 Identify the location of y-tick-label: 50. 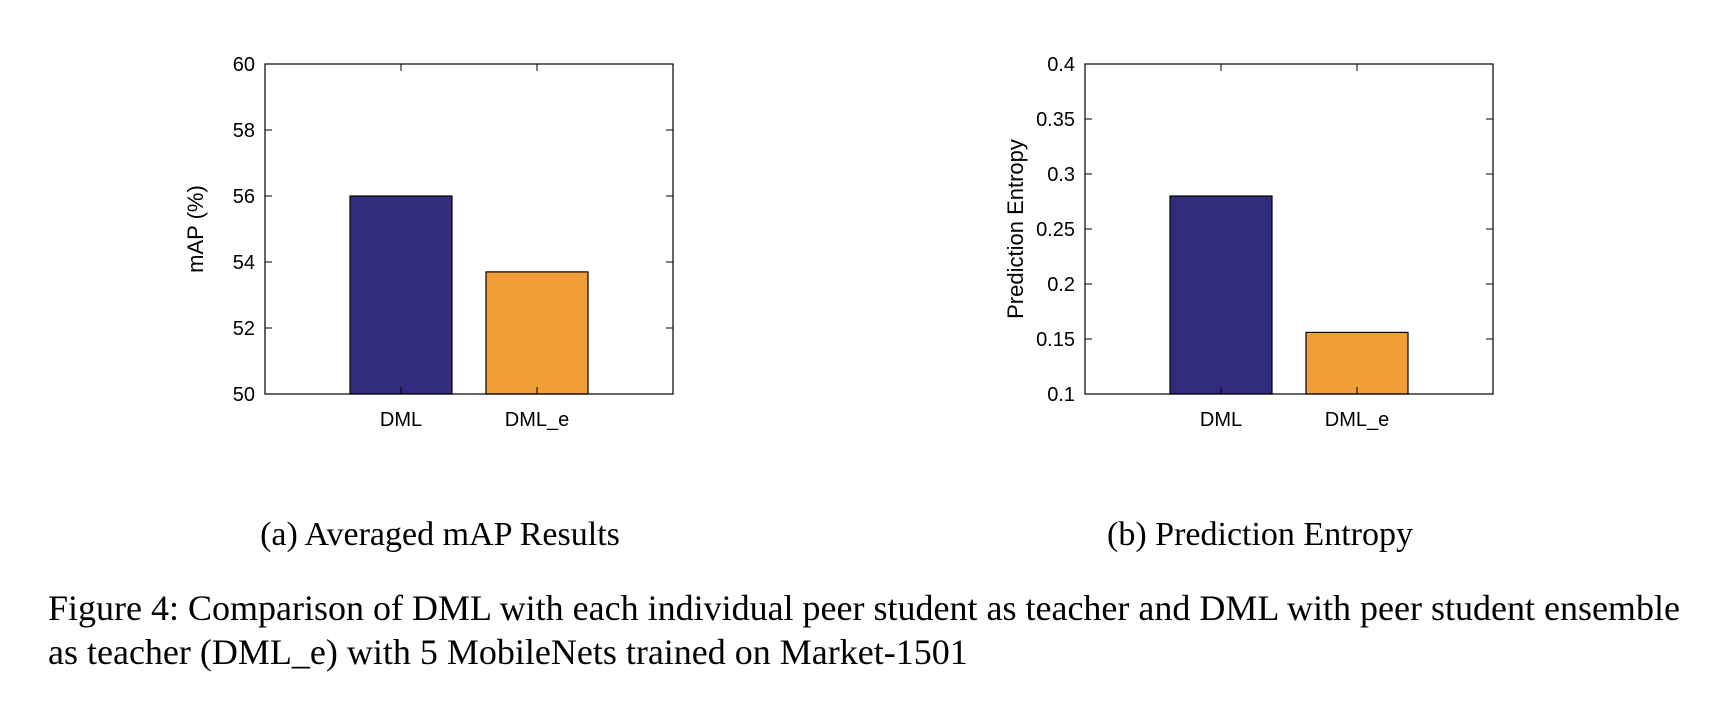
(244, 395).